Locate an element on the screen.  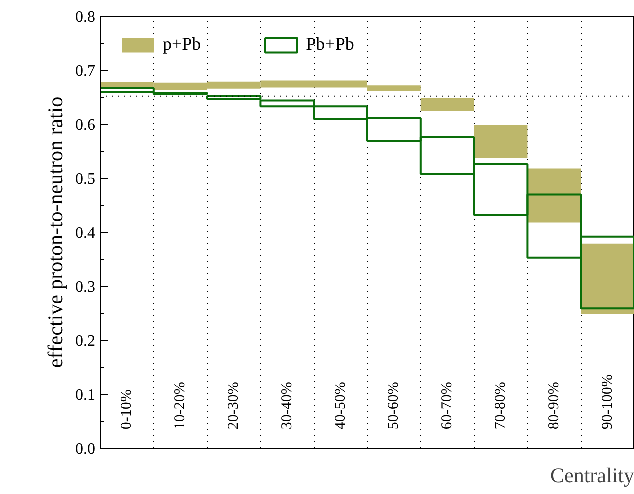
y-axis-title: effective proton-to-neutron ratio is located at coordinates (56, 232).